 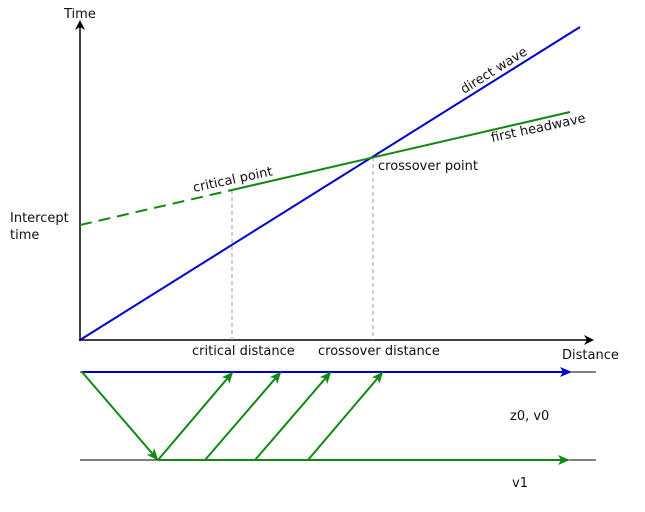 What do you see at coordinates (120, 416) in the screenshot?
I see `incident-ray` at bounding box center [120, 416].